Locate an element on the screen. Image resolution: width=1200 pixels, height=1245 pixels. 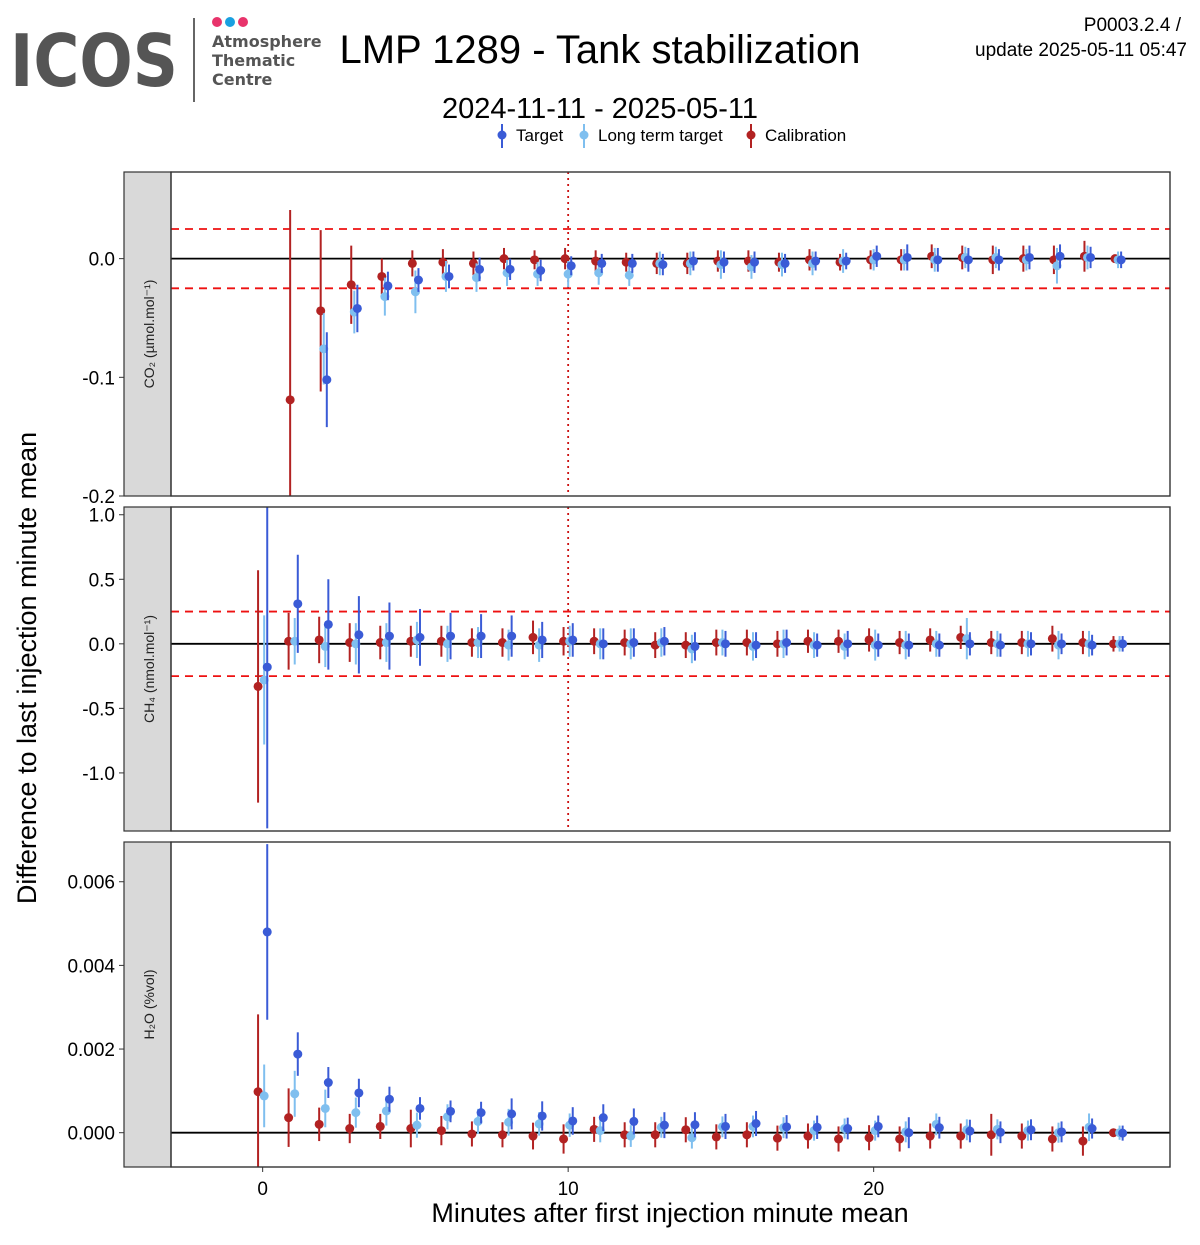
legend-key-point is located at coordinates (751, 135).